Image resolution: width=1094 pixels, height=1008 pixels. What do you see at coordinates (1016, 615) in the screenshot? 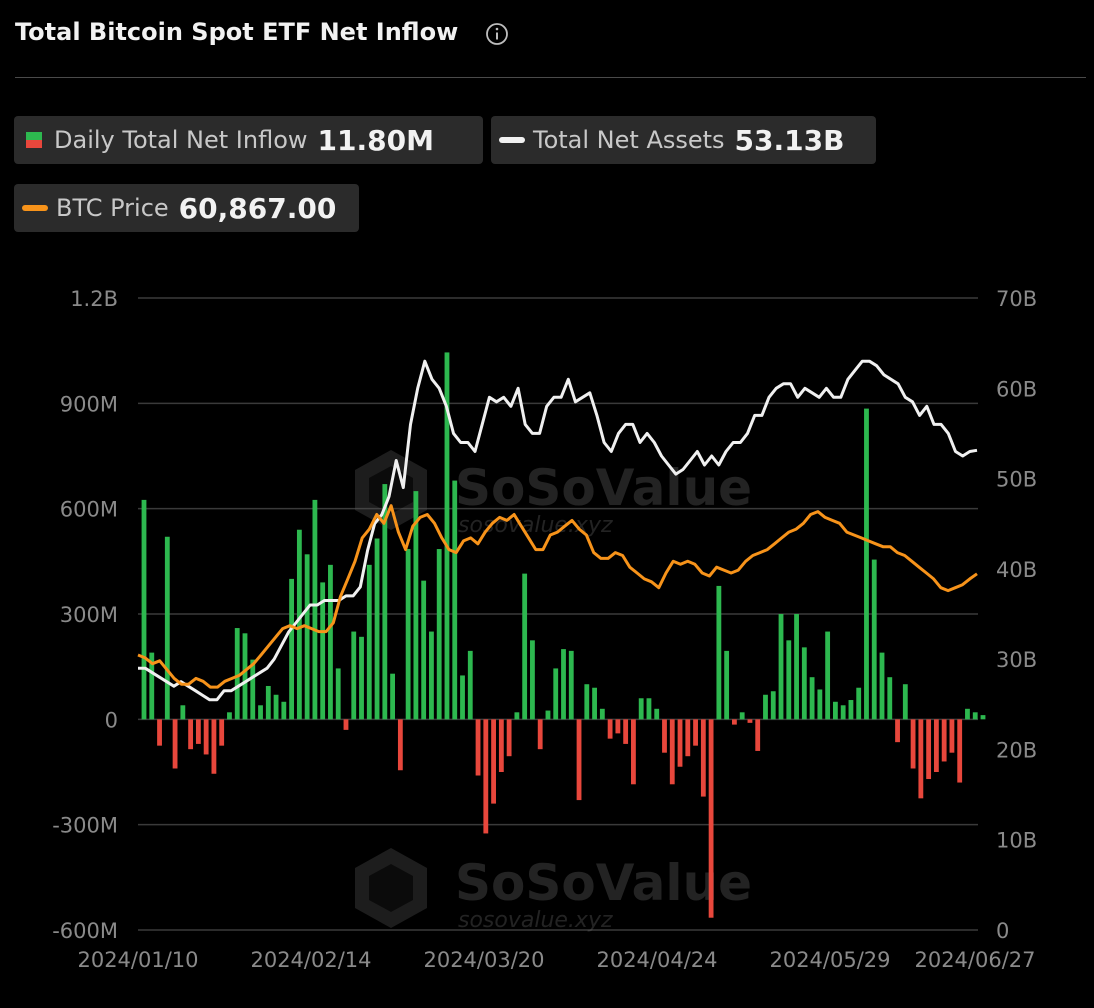
I see `right-axis: 70B 60B 50B 40B 30B 20B 10B 0` at bounding box center [1016, 615].